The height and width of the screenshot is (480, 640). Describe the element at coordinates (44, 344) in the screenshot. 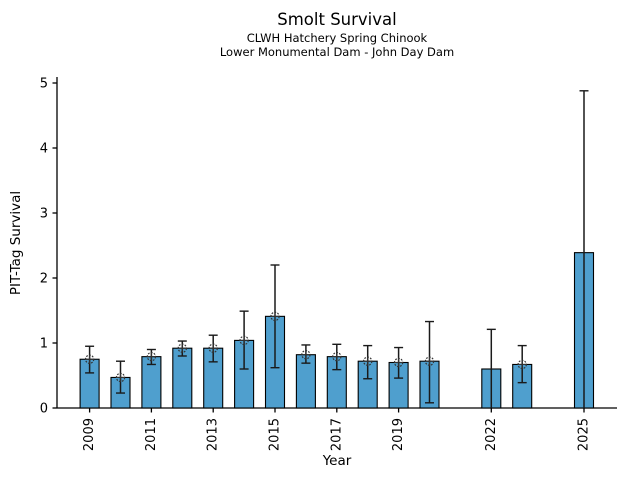

I see `y-tick-label: 1` at that location.